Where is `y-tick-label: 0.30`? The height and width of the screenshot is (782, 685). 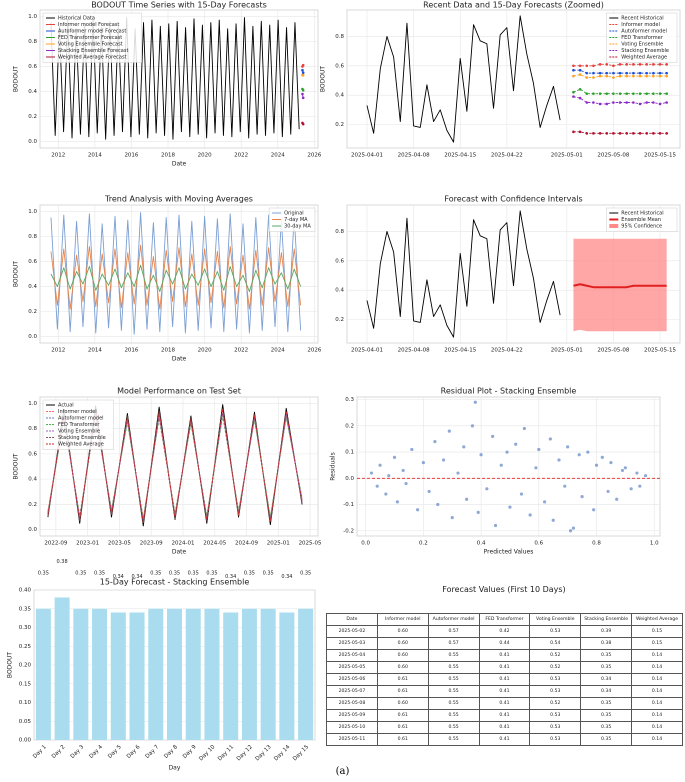
y-tick-label: 0.30 is located at coordinates (25, 628).